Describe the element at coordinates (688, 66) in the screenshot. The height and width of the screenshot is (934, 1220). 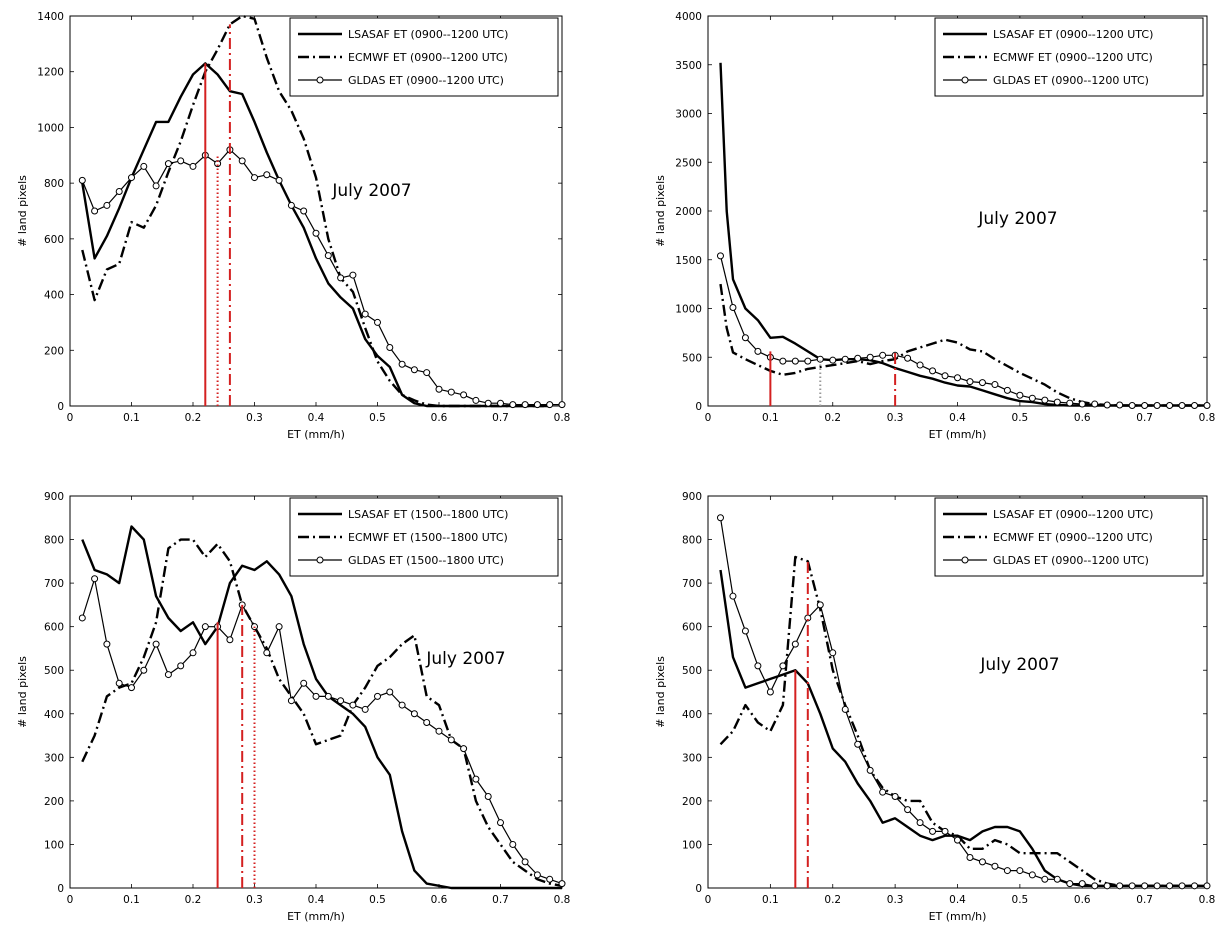
I see `y-tick-label: 3500` at that location.